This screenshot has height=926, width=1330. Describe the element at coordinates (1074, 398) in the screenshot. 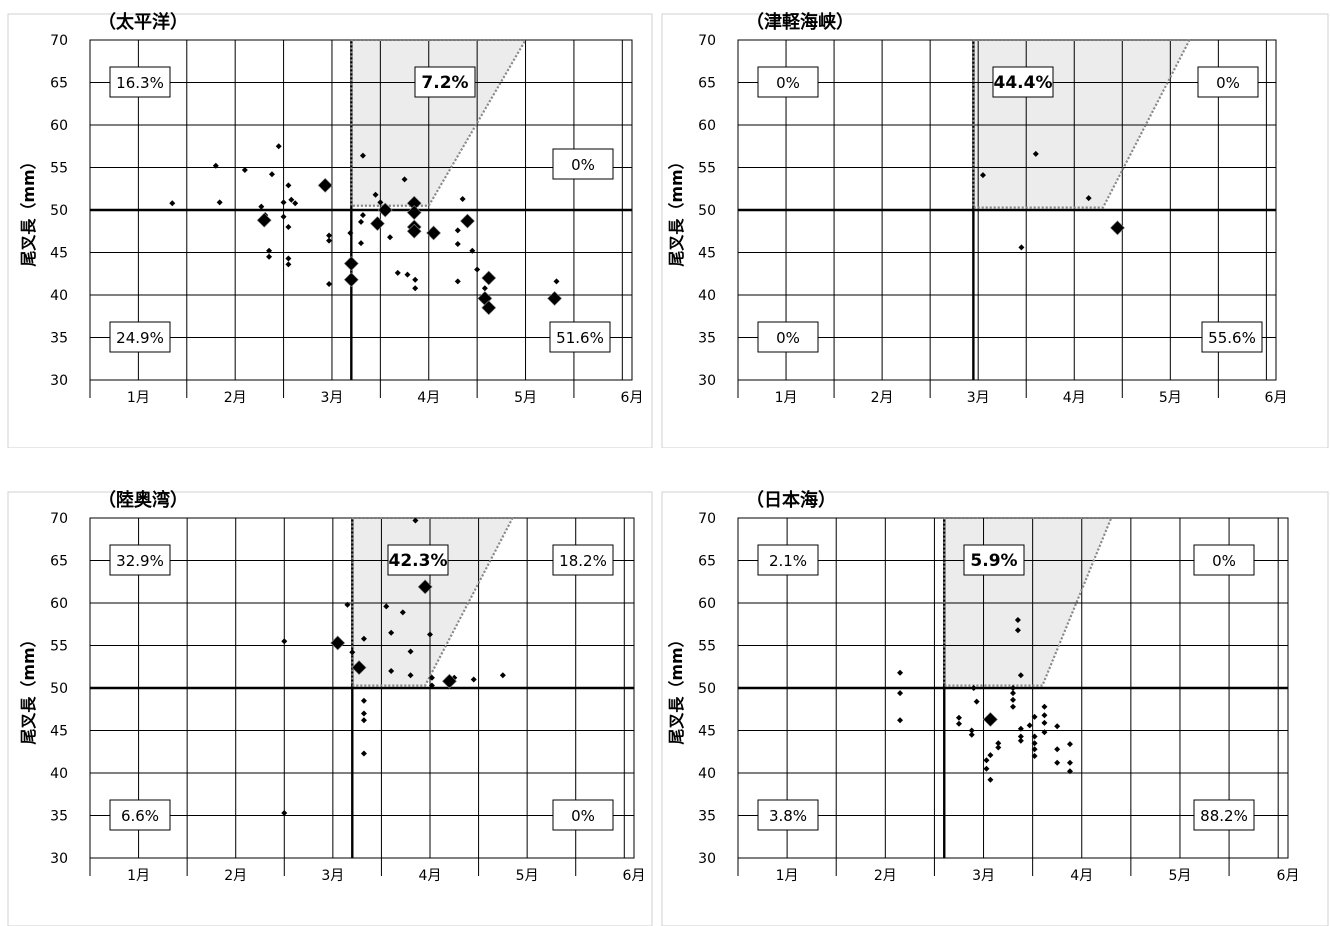

I see `x-tick-label: 4月` at that location.